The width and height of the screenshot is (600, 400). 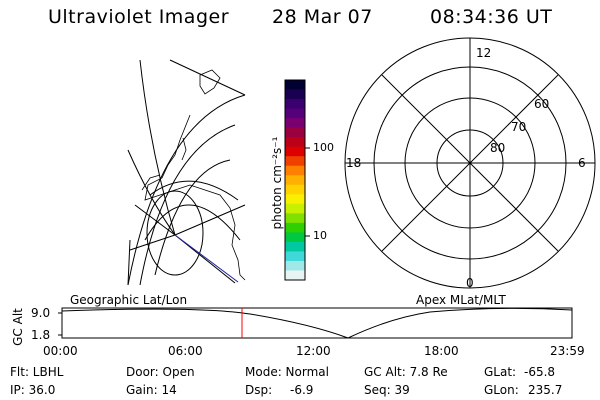 I want to click on dsp-label: Dsp:, so click(x=259, y=390).